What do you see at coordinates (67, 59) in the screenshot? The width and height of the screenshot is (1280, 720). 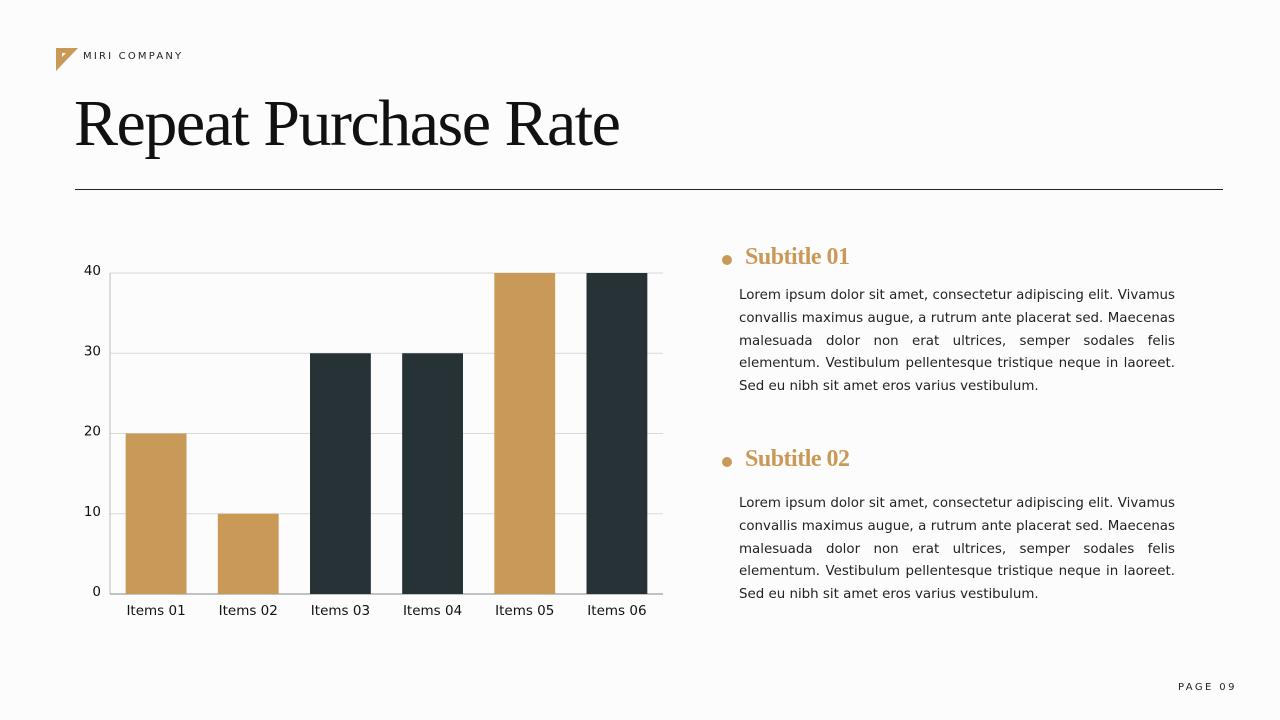 I see `logo` at bounding box center [67, 59].